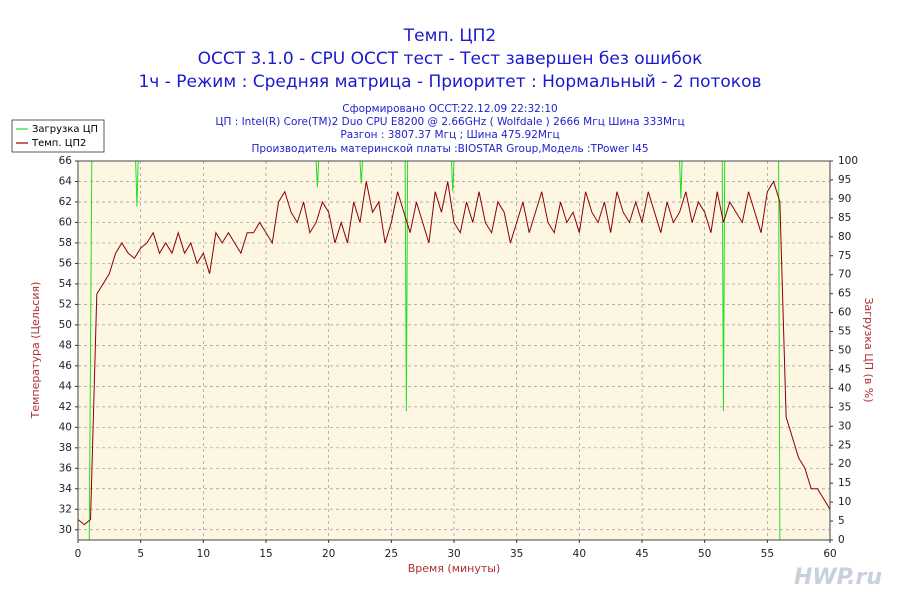 The width and height of the screenshot is (900, 604). What do you see at coordinates (704, 554) in the screenshot?
I see `x-tick-label: 50` at bounding box center [704, 554].